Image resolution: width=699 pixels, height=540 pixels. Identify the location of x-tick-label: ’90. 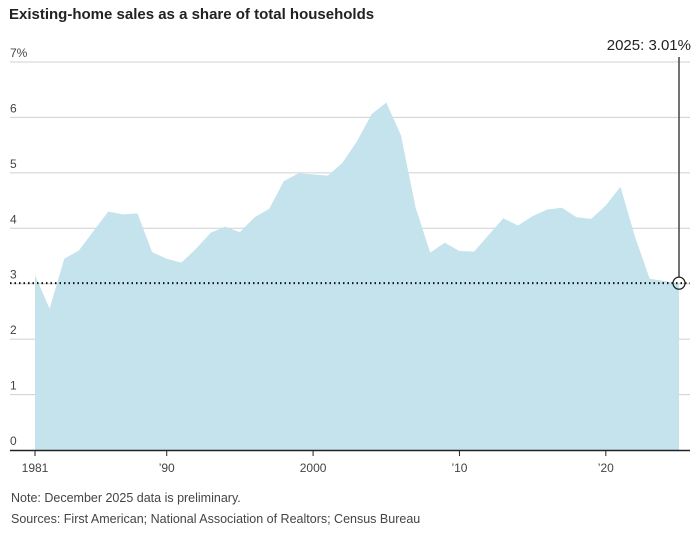
(167, 468).